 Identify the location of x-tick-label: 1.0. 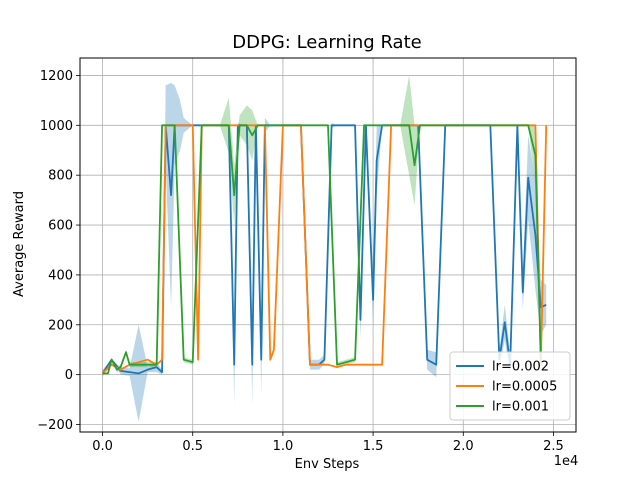
(283, 446).